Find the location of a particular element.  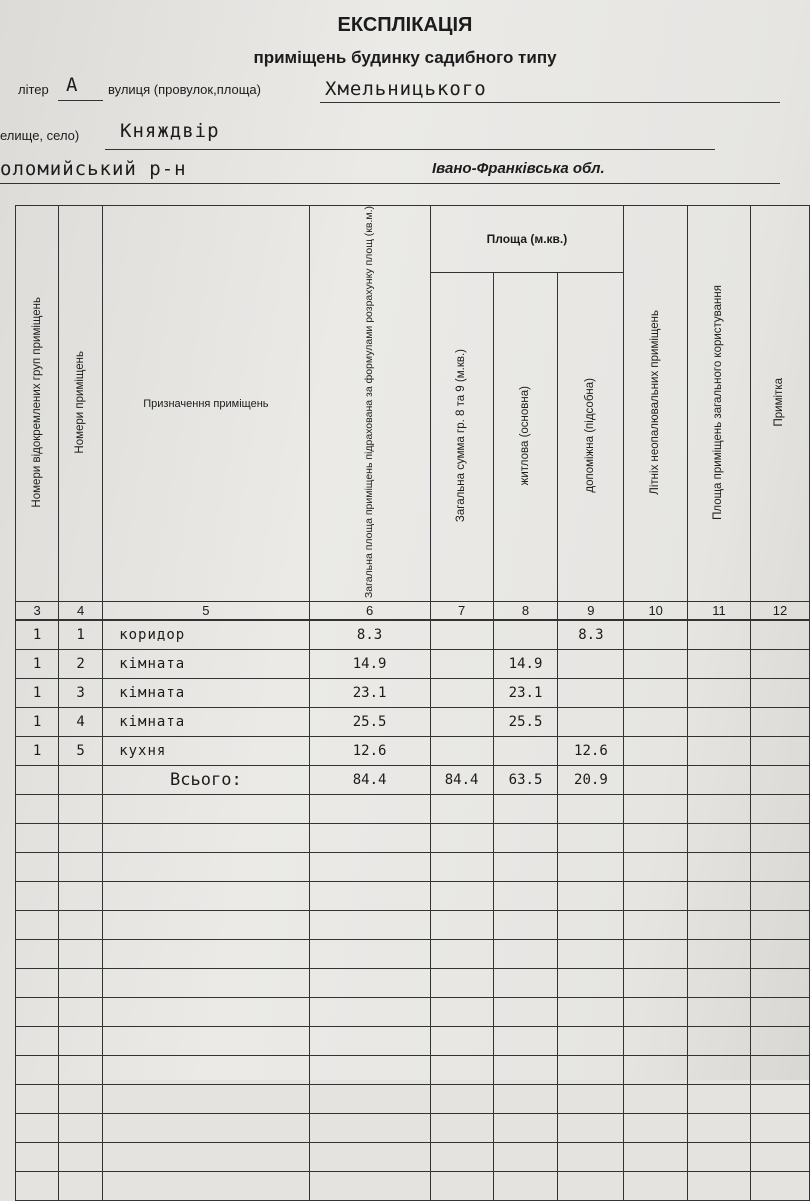

header-room-numbers: Номери приміщень is located at coordinates (81, 403).